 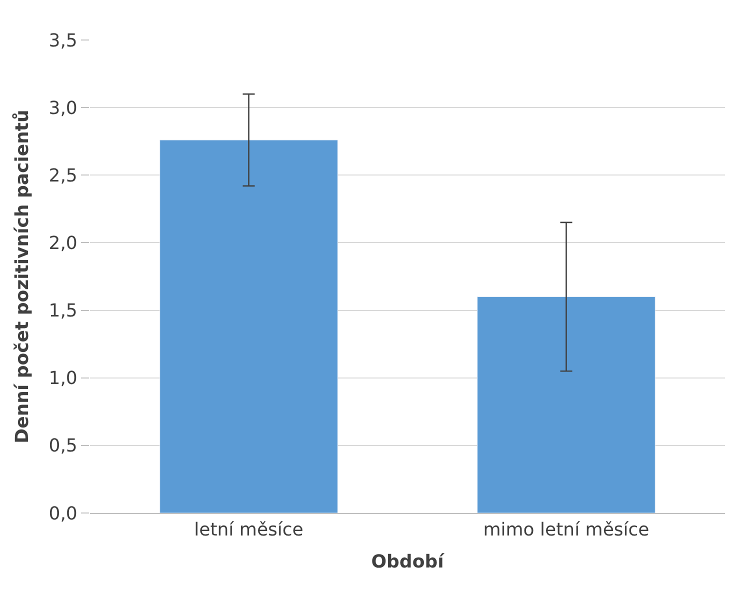 What do you see at coordinates (63, 446) in the screenshot?
I see `y-tick-label: 0,5` at bounding box center [63, 446].